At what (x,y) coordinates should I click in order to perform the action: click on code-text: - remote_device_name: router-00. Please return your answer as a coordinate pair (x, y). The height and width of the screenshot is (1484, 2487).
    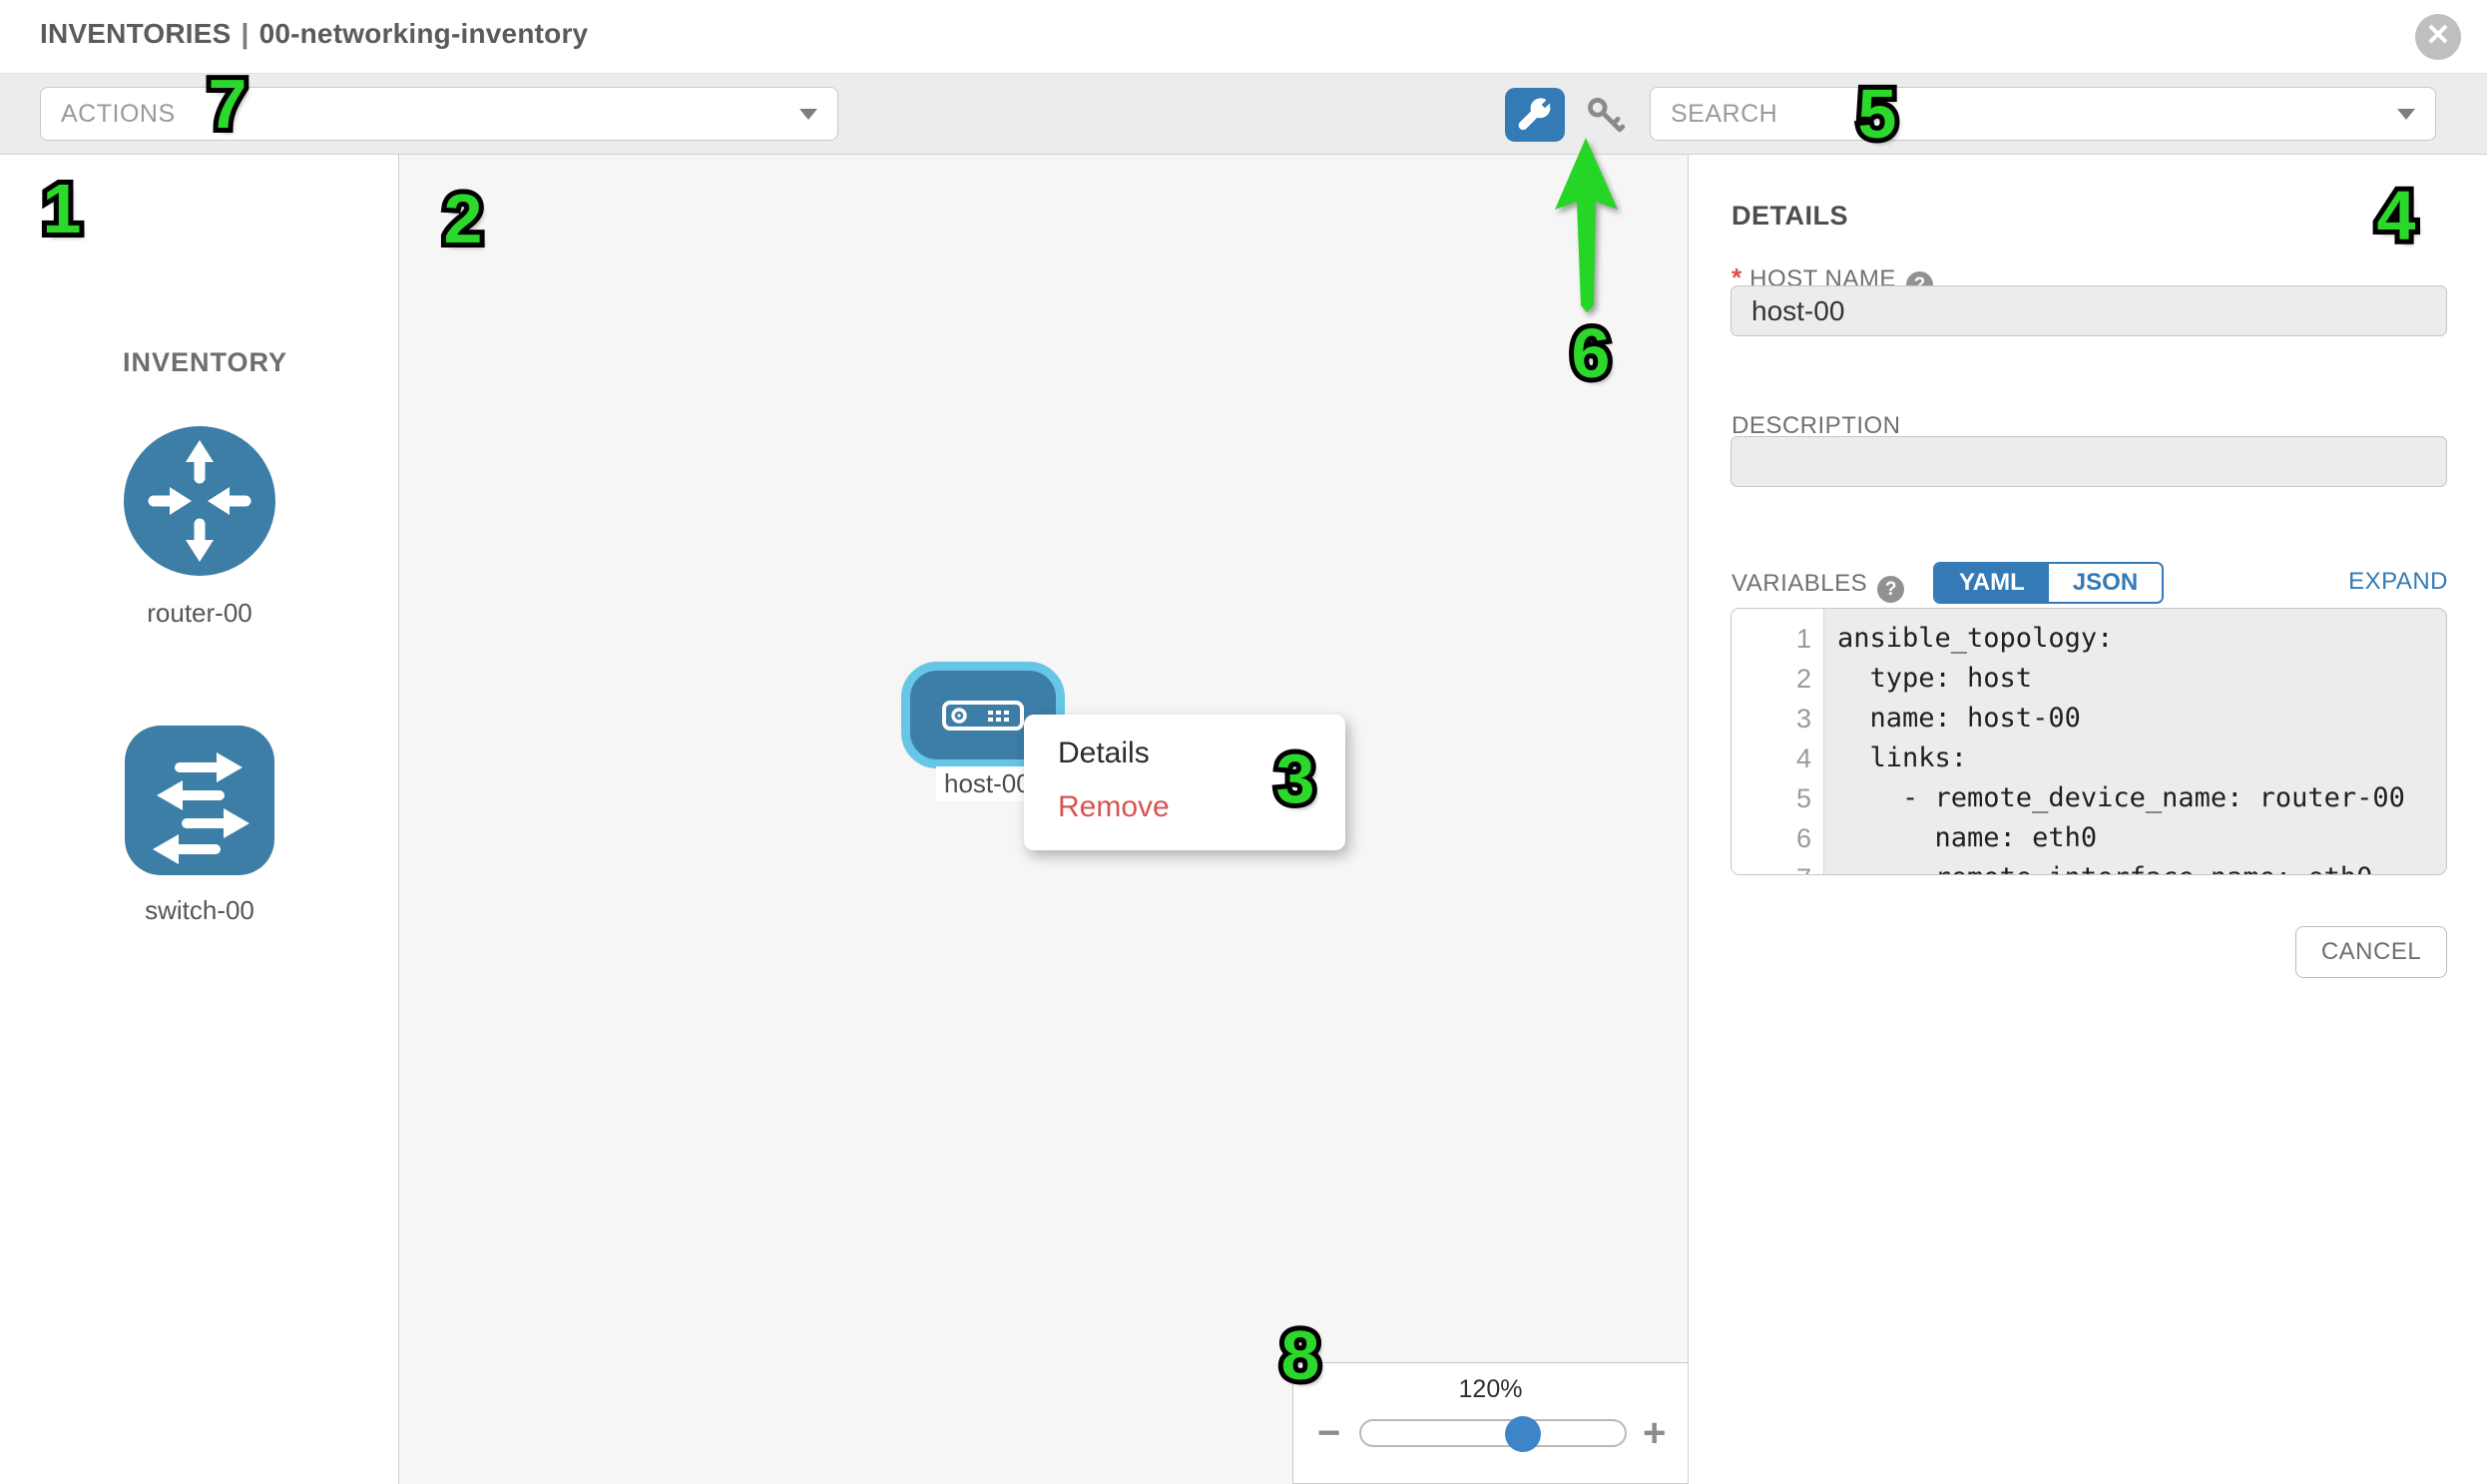
    Looking at the image, I should click on (2121, 797).